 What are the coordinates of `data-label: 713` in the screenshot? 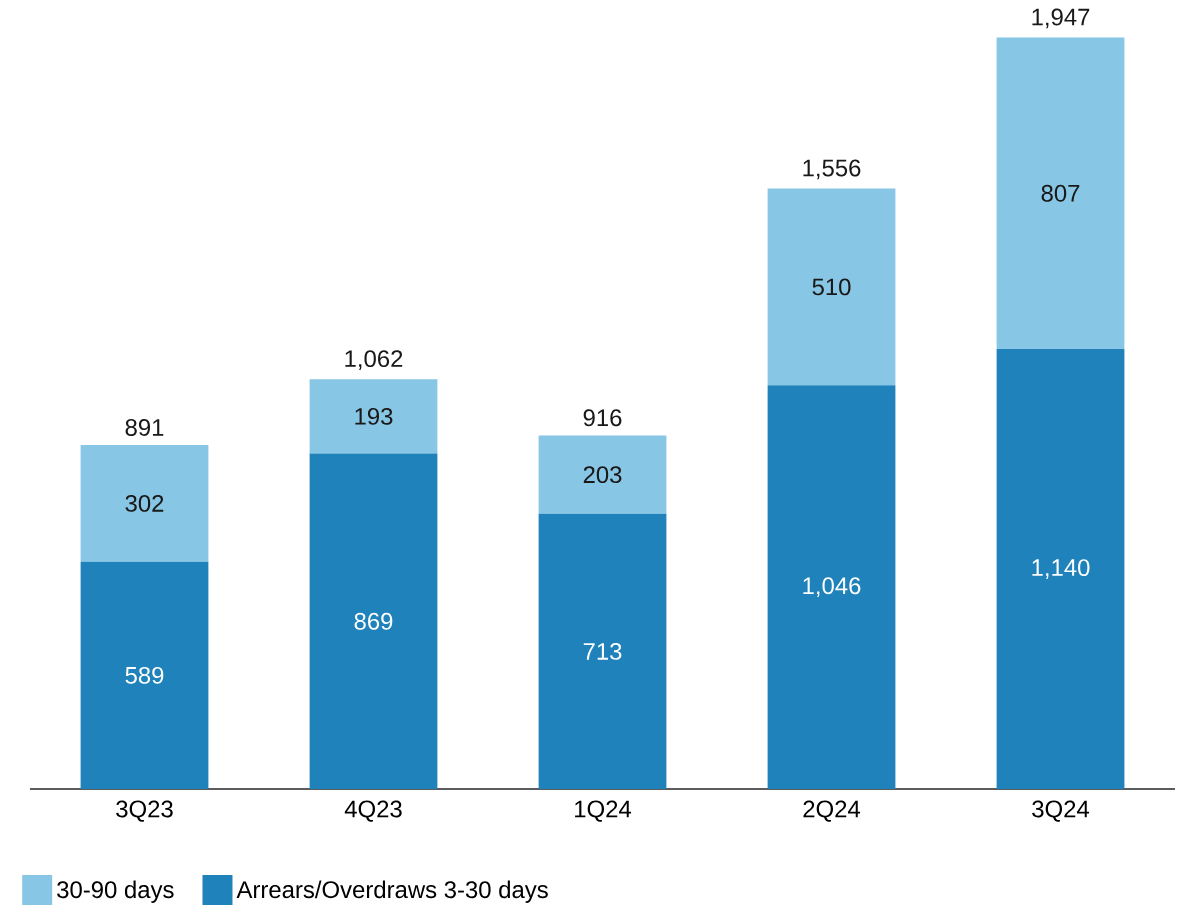 It's located at (602, 651).